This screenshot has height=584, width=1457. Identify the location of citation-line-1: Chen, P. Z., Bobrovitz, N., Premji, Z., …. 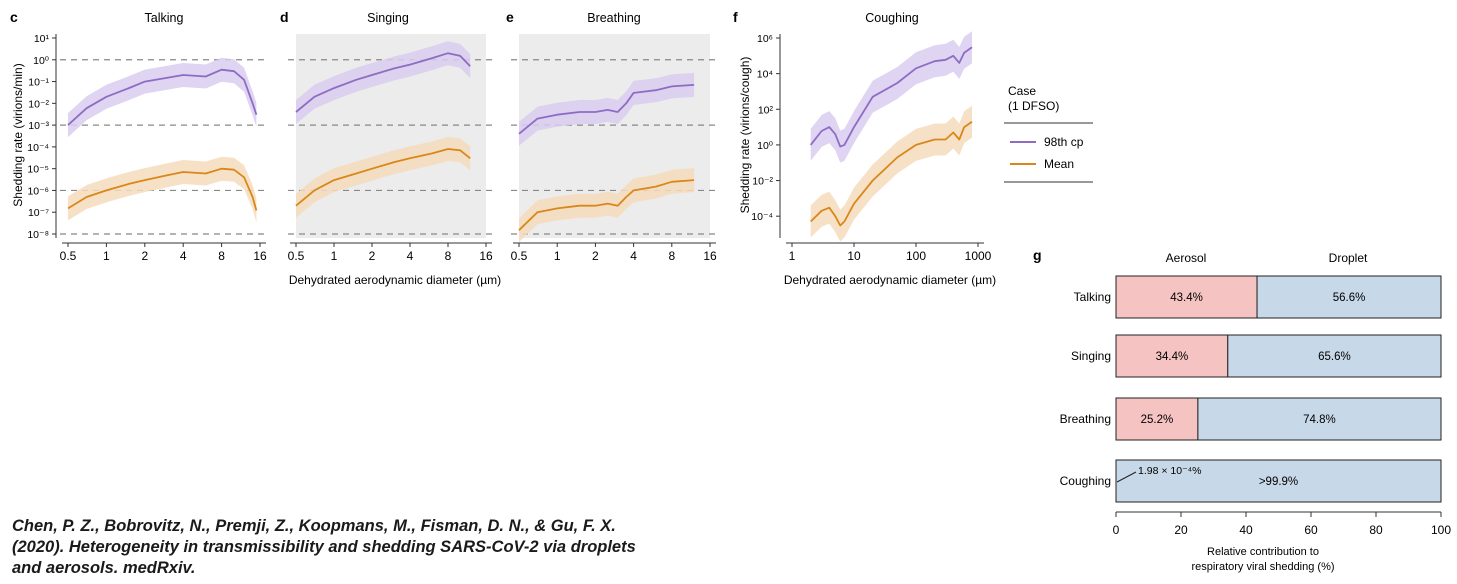
(314, 526).